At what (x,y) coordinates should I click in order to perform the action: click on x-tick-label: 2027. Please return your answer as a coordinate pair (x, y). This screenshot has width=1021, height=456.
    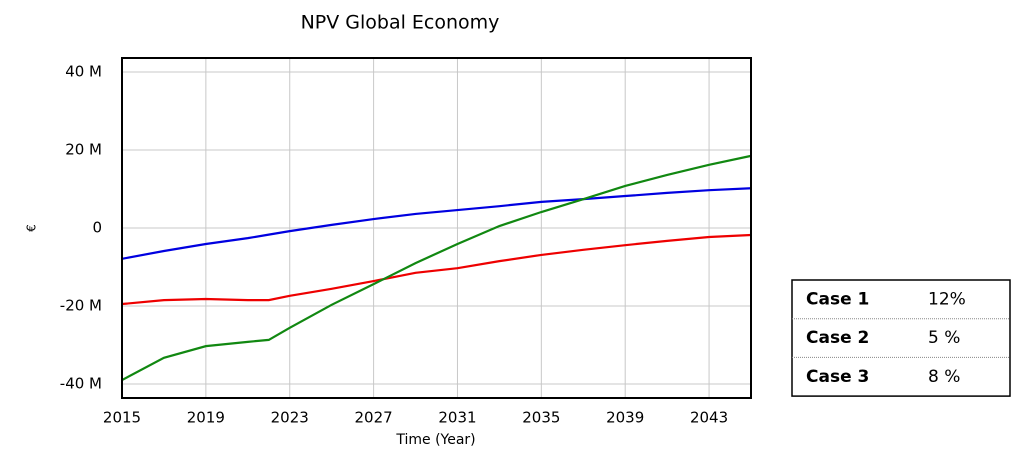
    Looking at the image, I should click on (374, 418).